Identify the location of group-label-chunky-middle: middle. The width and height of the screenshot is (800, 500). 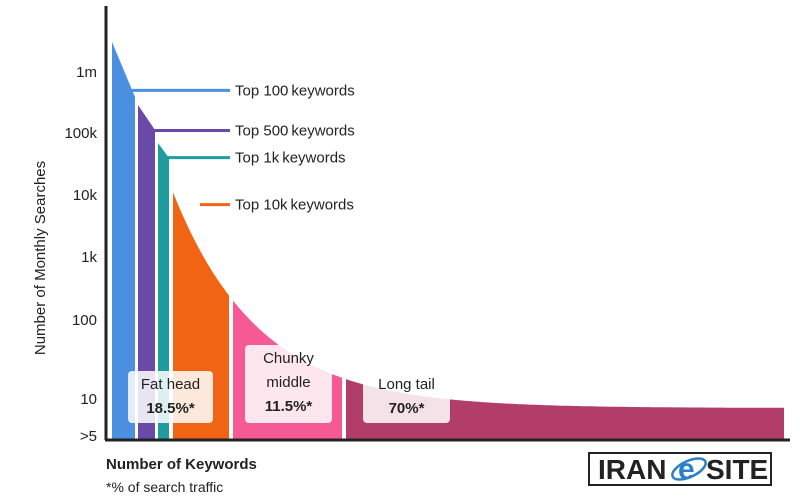
(288, 382).